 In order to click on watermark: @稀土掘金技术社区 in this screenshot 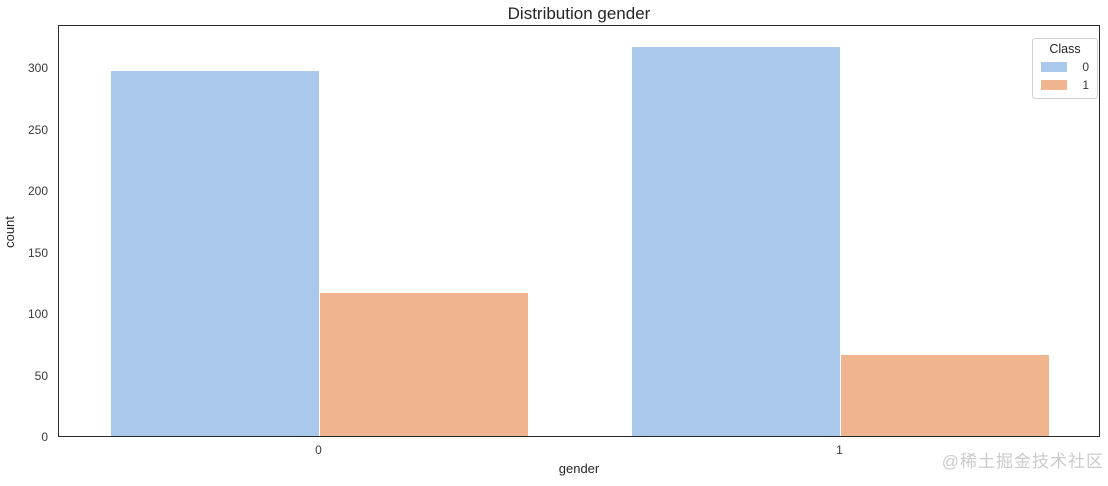, I will do `click(1022, 461)`.